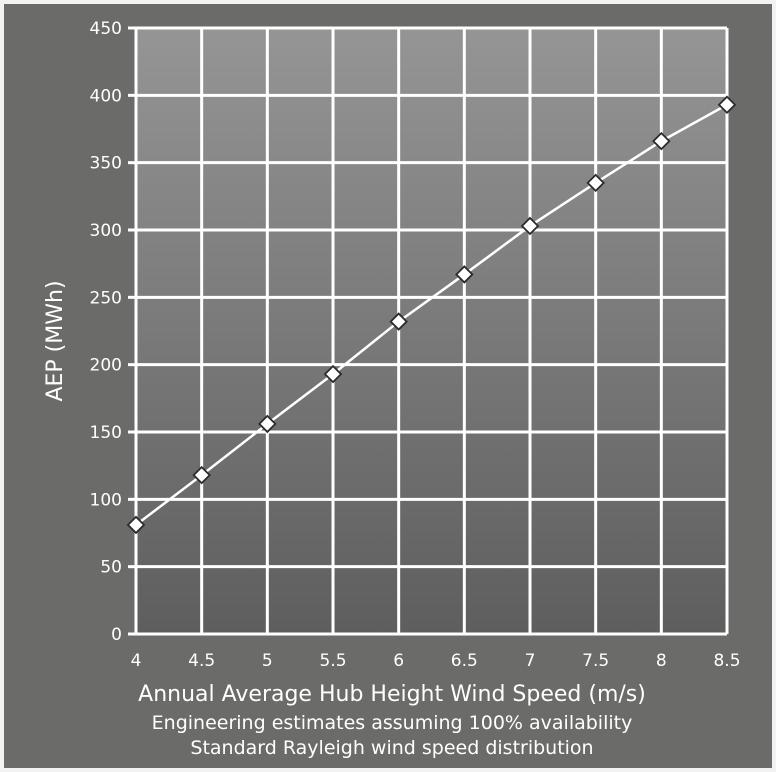  Describe the element at coordinates (55, 340) in the screenshot. I see `y-axis-label: AEP (MWh)` at that location.